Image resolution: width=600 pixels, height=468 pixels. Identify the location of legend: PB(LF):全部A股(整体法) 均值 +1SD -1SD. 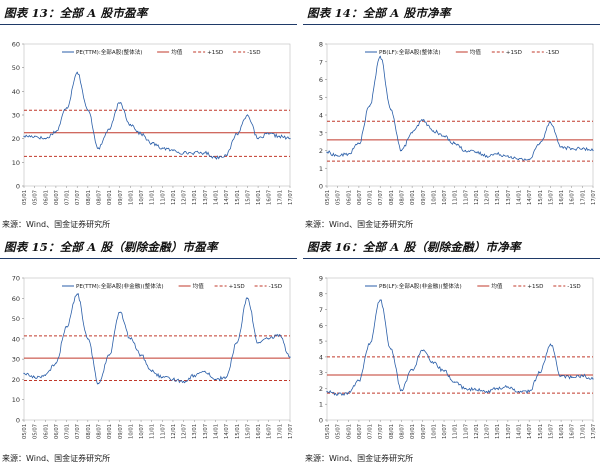
(462, 52).